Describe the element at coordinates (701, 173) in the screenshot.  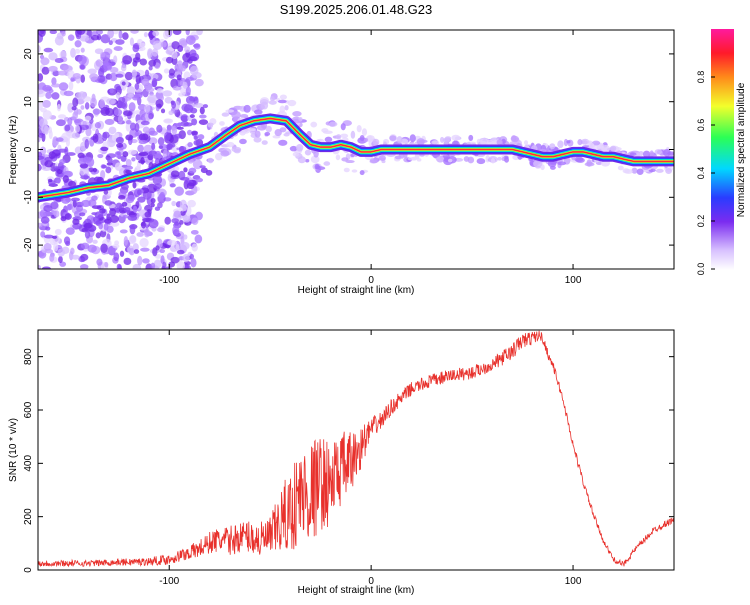
I see `colorbar-tick-label: 0.4` at that location.